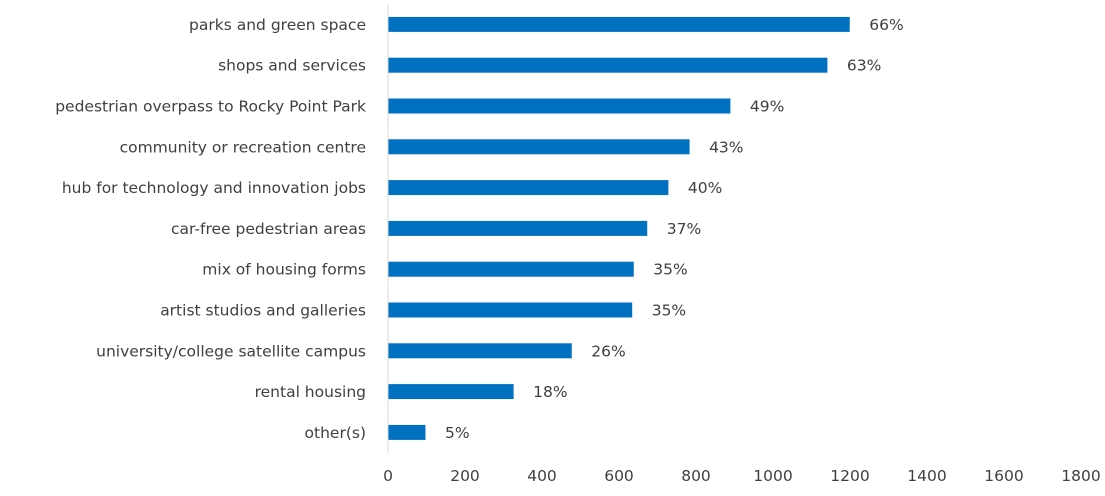 This screenshot has width=1105, height=496. I want to click on data-label: 26%, so click(608, 351).